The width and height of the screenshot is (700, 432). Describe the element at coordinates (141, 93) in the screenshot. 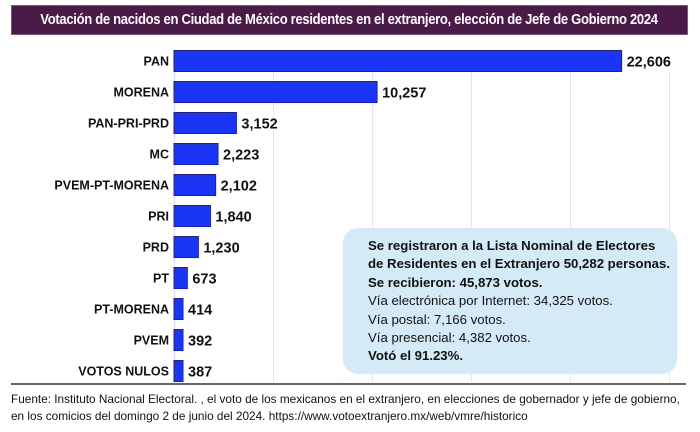

I see `category-label: MORENA` at that location.